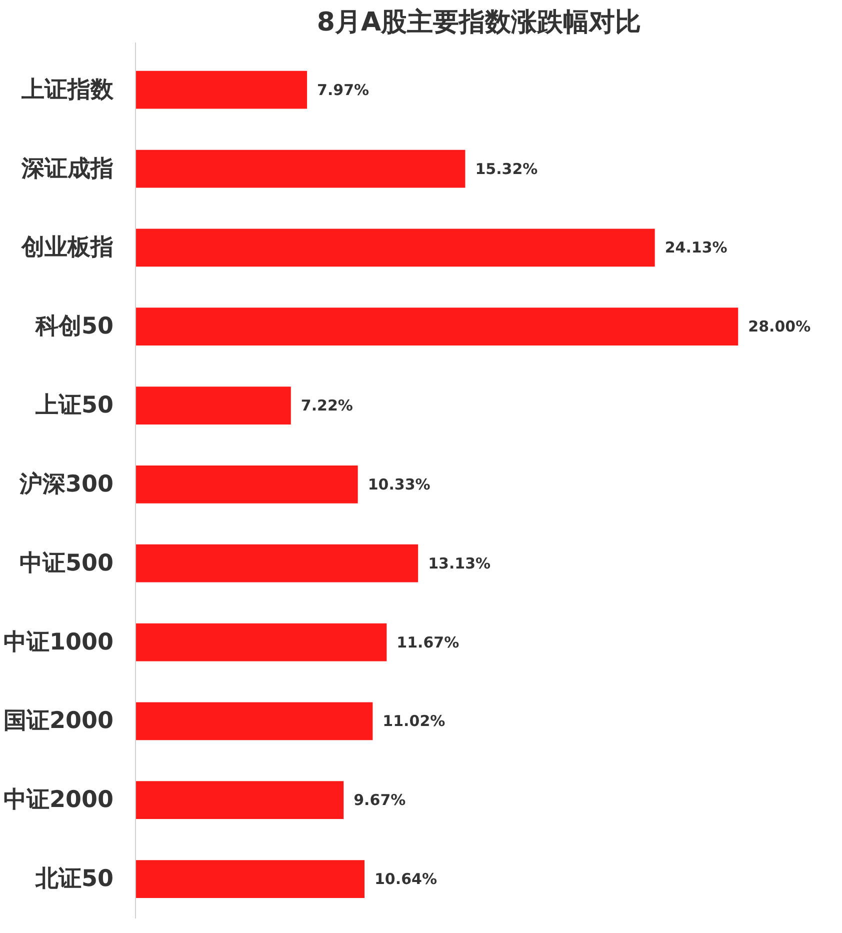 This screenshot has height=933, width=842. Describe the element at coordinates (58, 642) in the screenshot. I see `y-tick-label: 中证1000` at that location.